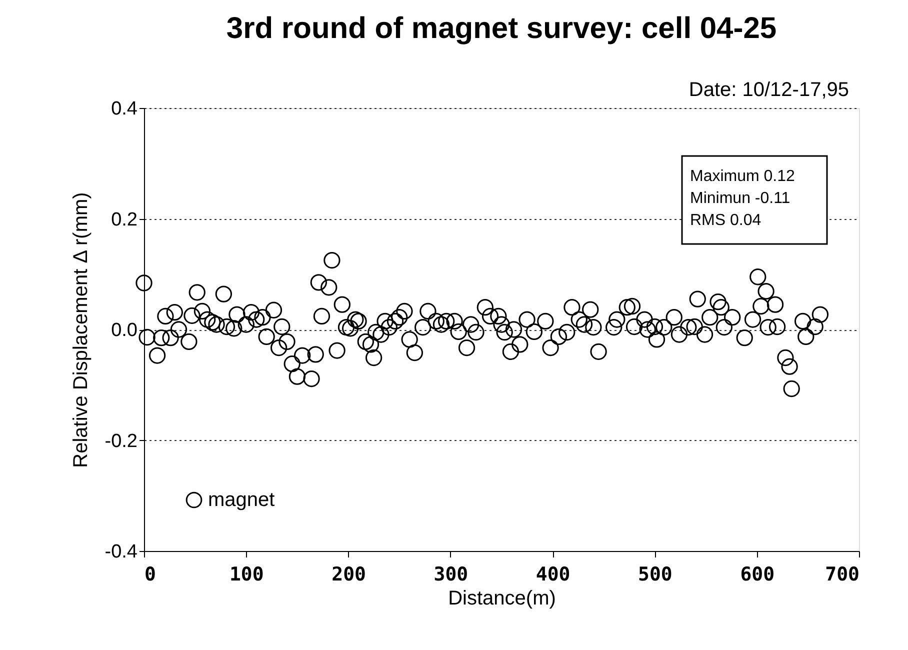  I want to click on x-tick-label: 0, so click(150, 575).